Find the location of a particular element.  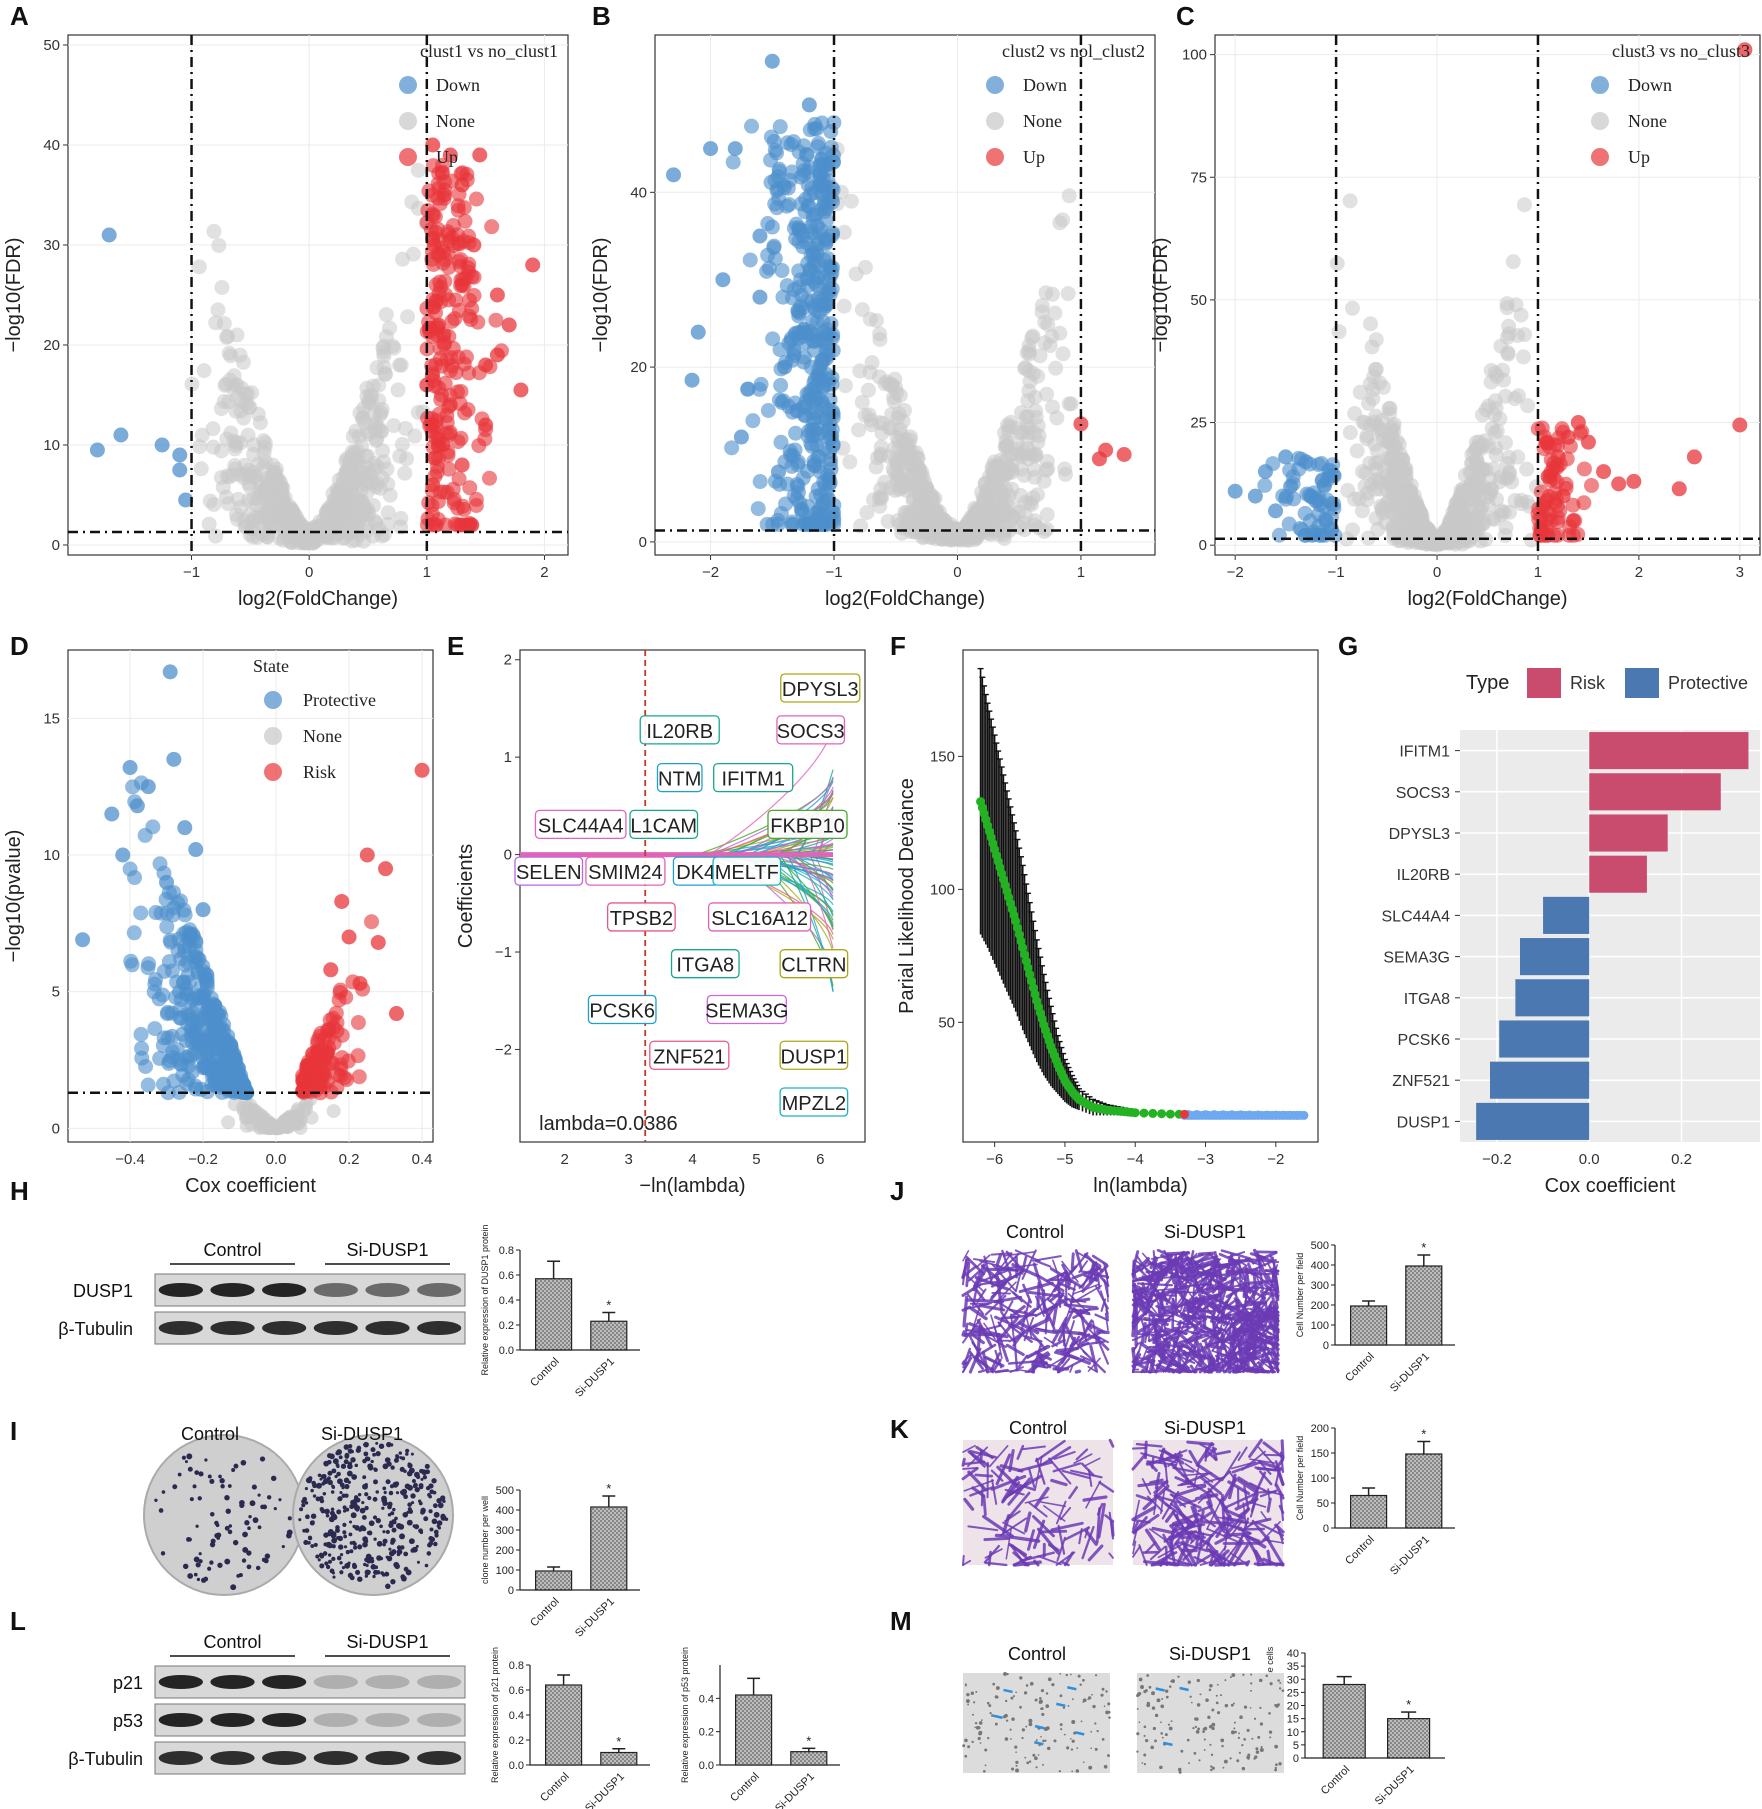

risk-point is located at coordinates (320, 1093).